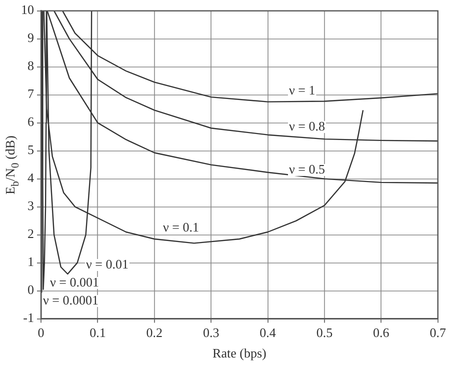  What do you see at coordinates (181, 226) in the screenshot?
I see `annotation: ν = 0.1` at bounding box center [181, 226].